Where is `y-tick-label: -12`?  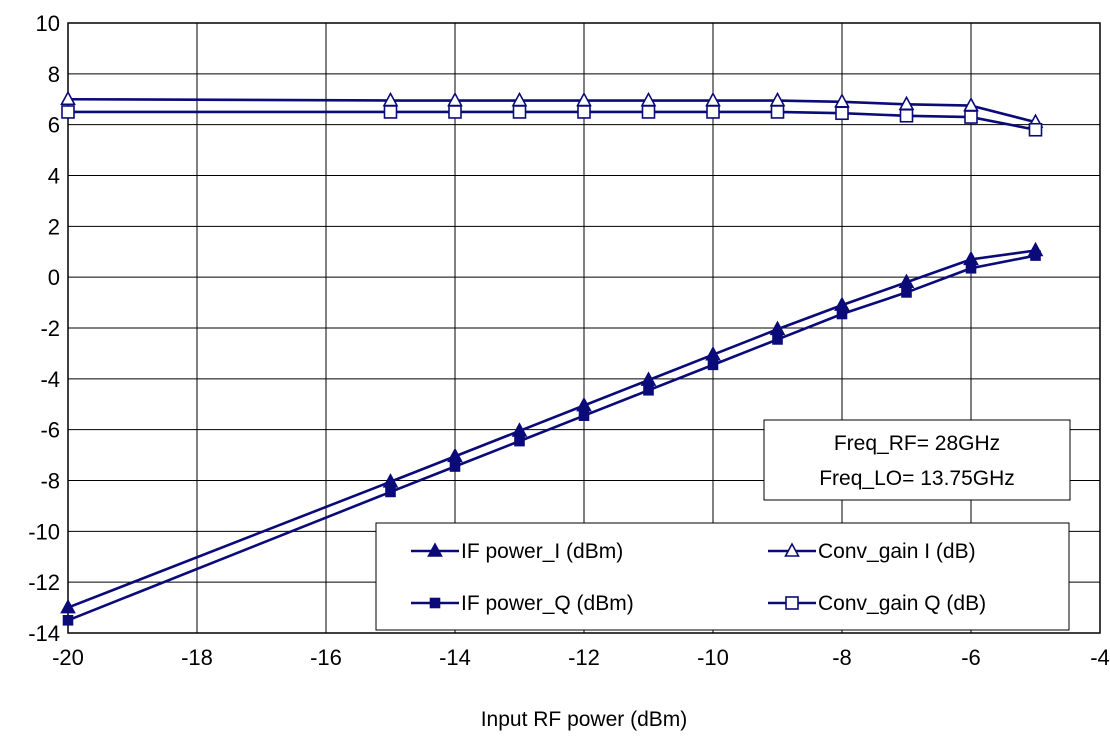 y-tick-label: -12 is located at coordinates (44, 582).